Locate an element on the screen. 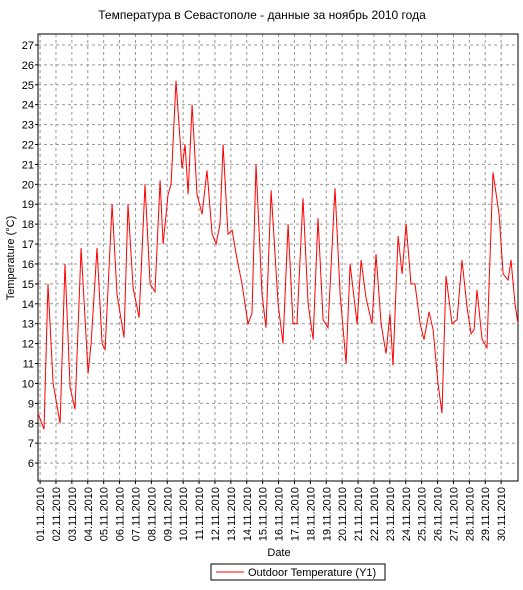  y-tick-label: 14 is located at coordinates (28, 305).